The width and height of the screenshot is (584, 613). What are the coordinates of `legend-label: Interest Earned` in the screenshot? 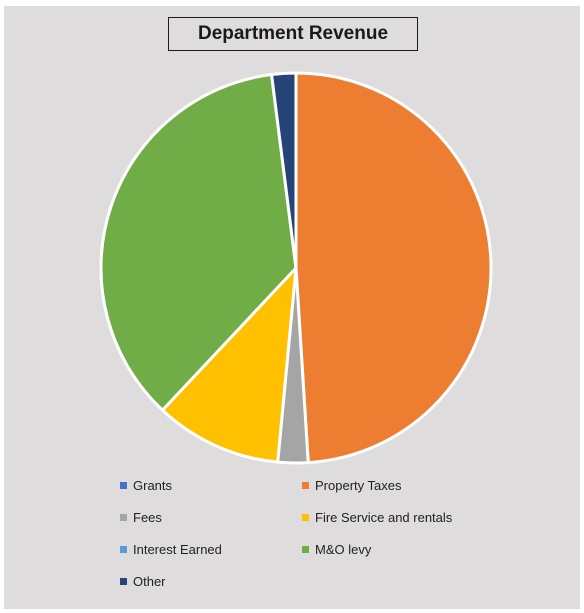 It's located at (177, 549).